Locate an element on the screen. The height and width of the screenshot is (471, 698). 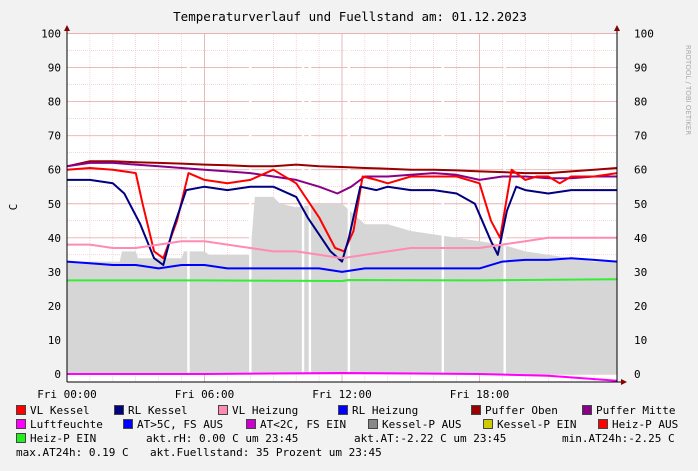
legend-label: Kessel-P EIN is located at coordinates (537, 424).